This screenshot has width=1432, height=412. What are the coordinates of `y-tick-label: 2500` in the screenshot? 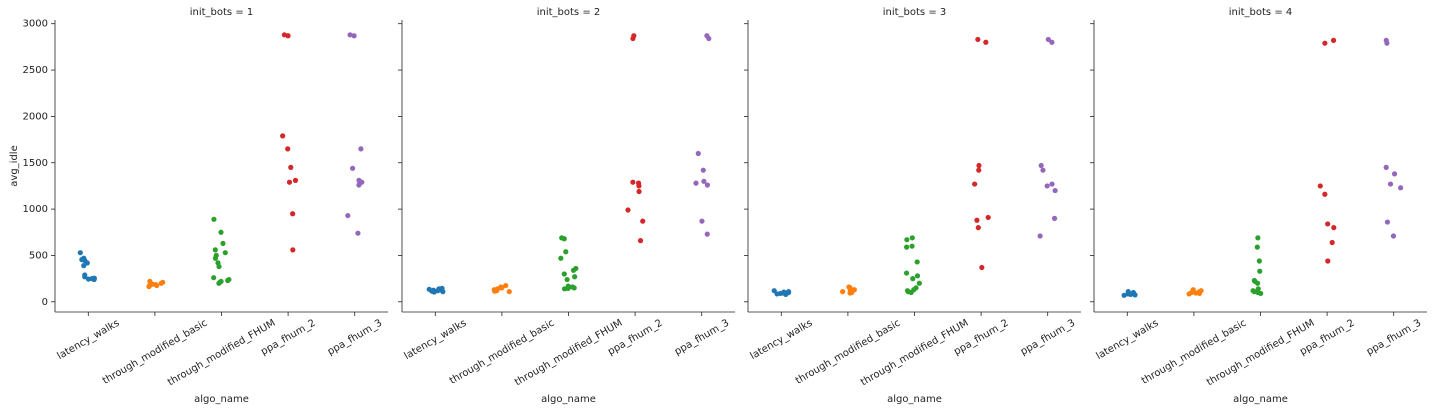 It's located at (35, 70).